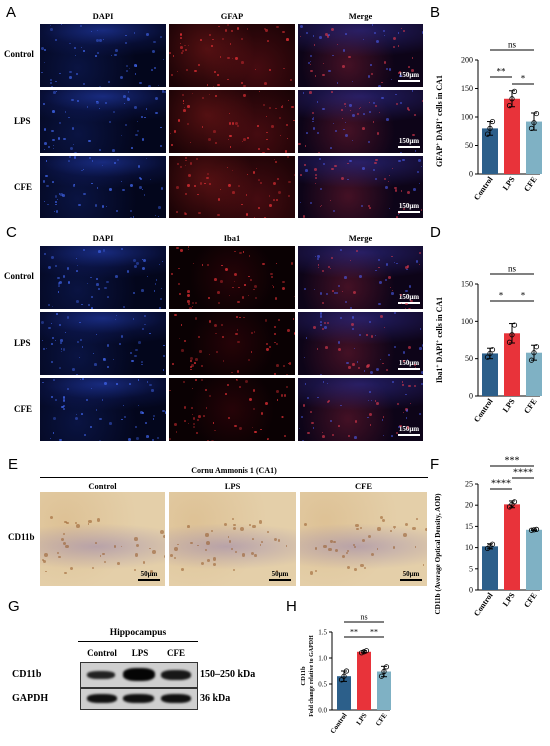 Image resolution: width=550 pixels, height=746 pixels. What do you see at coordinates (483, 604) in the screenshot?
I see `x-tick-label-control: Control` at bounding box center [483, 604].